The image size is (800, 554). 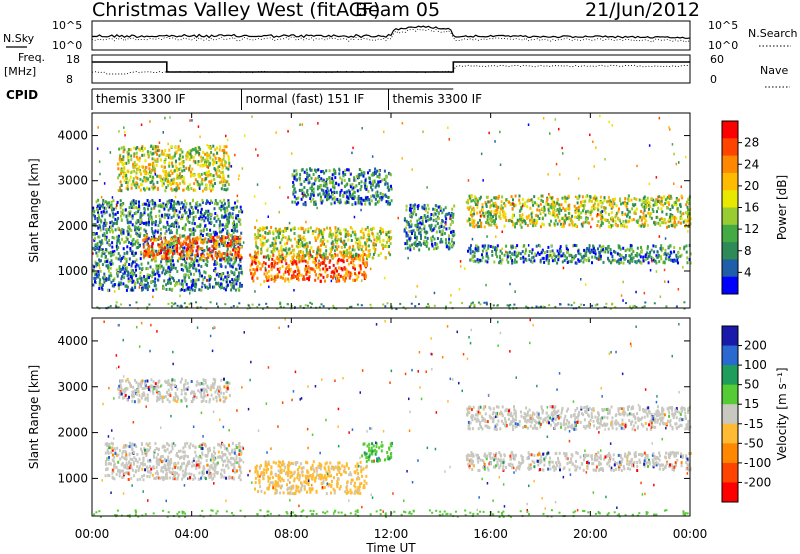 I want to click on nsky-series, so click(x=391, y=32).